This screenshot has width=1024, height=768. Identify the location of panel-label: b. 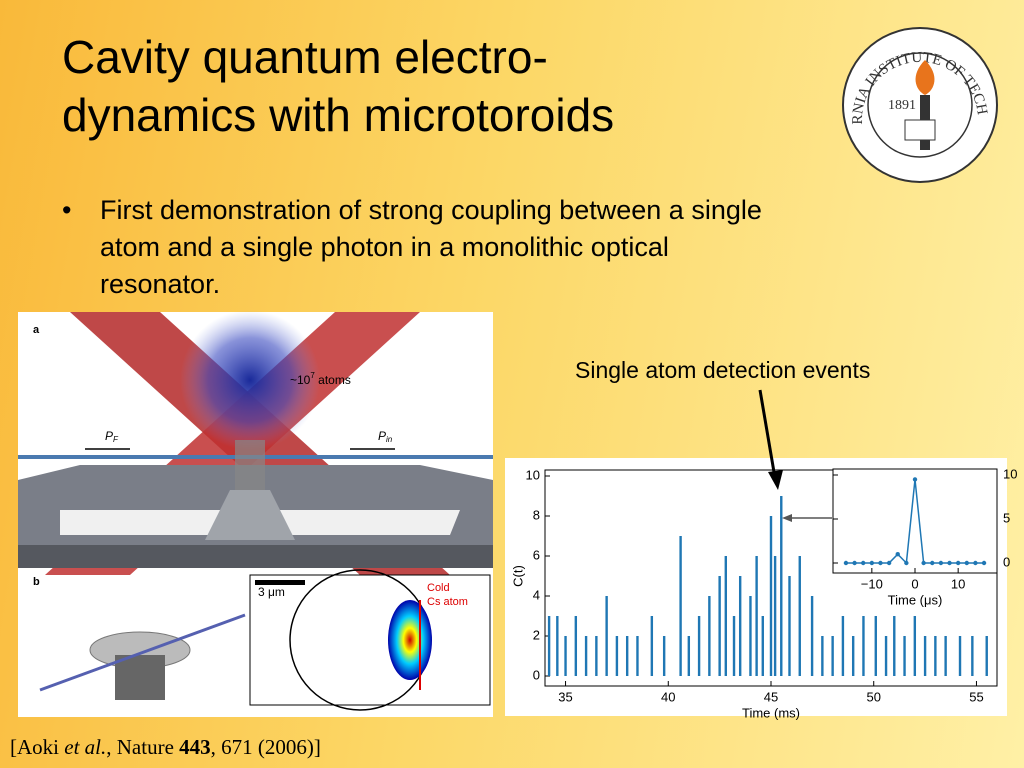
(36, 582).